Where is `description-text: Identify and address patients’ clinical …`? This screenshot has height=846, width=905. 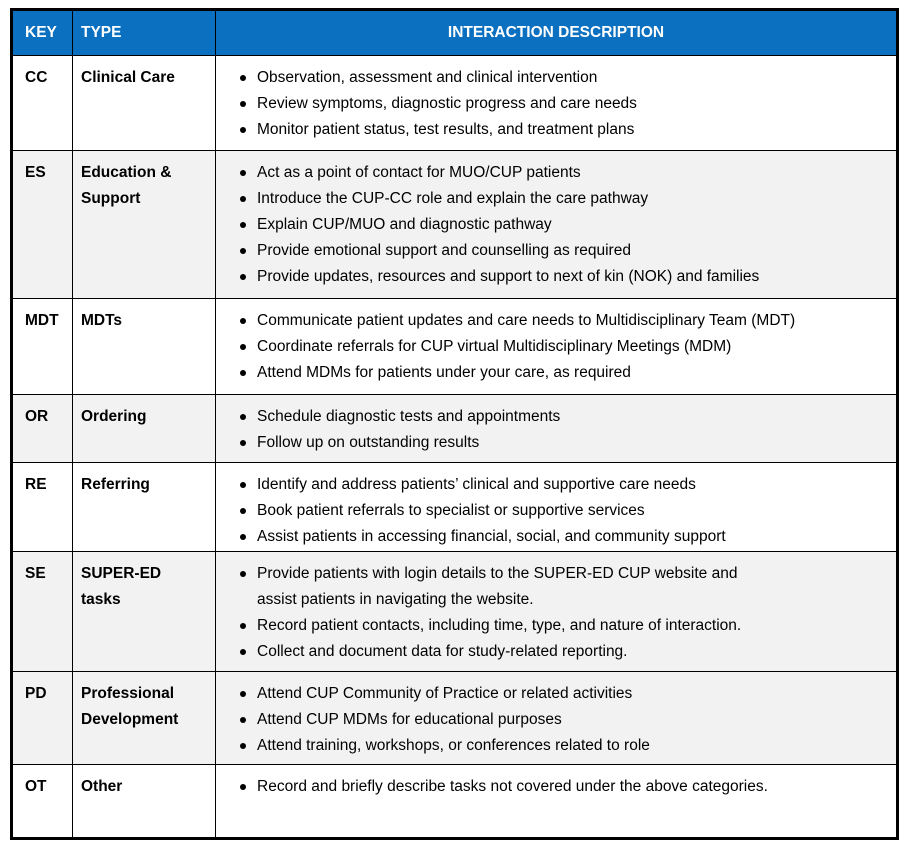 description-text: Identify and address patients’ clinical … is located at coordinates (476, 484).